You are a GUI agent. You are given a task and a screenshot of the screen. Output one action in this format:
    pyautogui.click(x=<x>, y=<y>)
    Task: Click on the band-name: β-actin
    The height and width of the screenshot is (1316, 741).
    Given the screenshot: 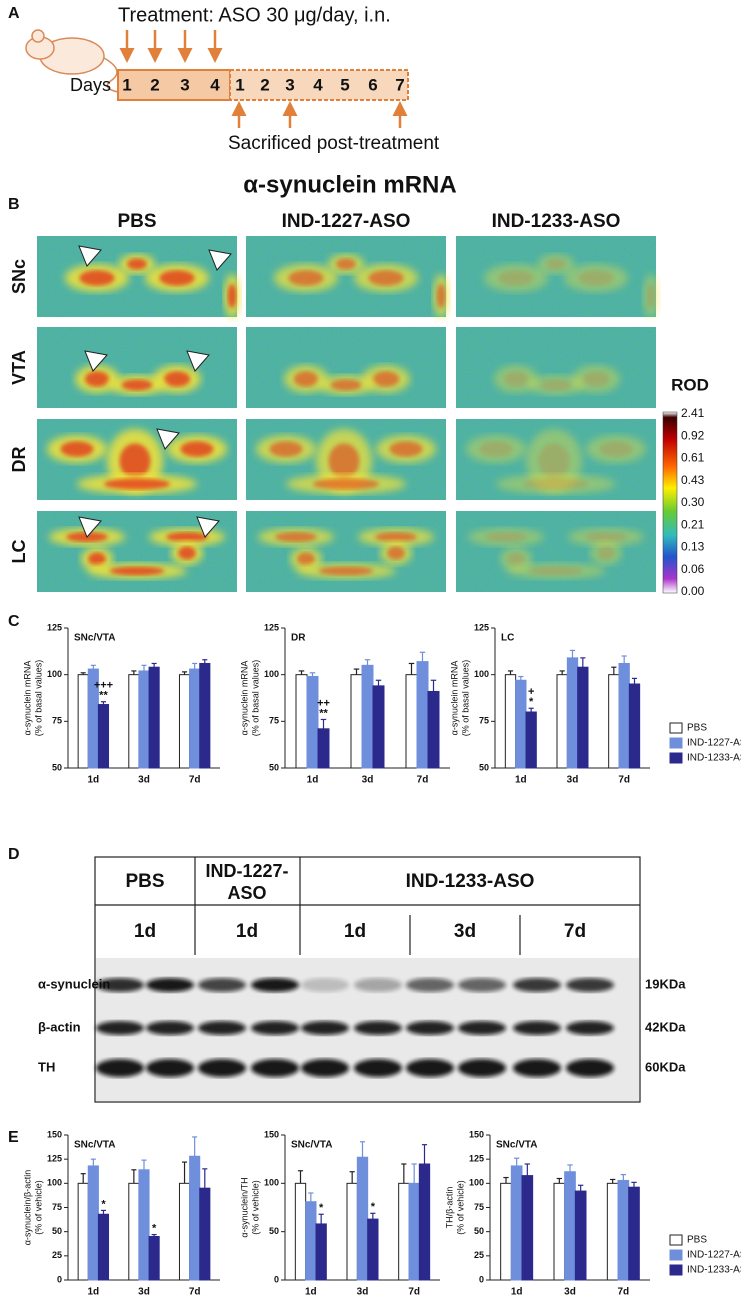 What is the action you would take?
    pyautogui.click(x=59, y=1026)
    